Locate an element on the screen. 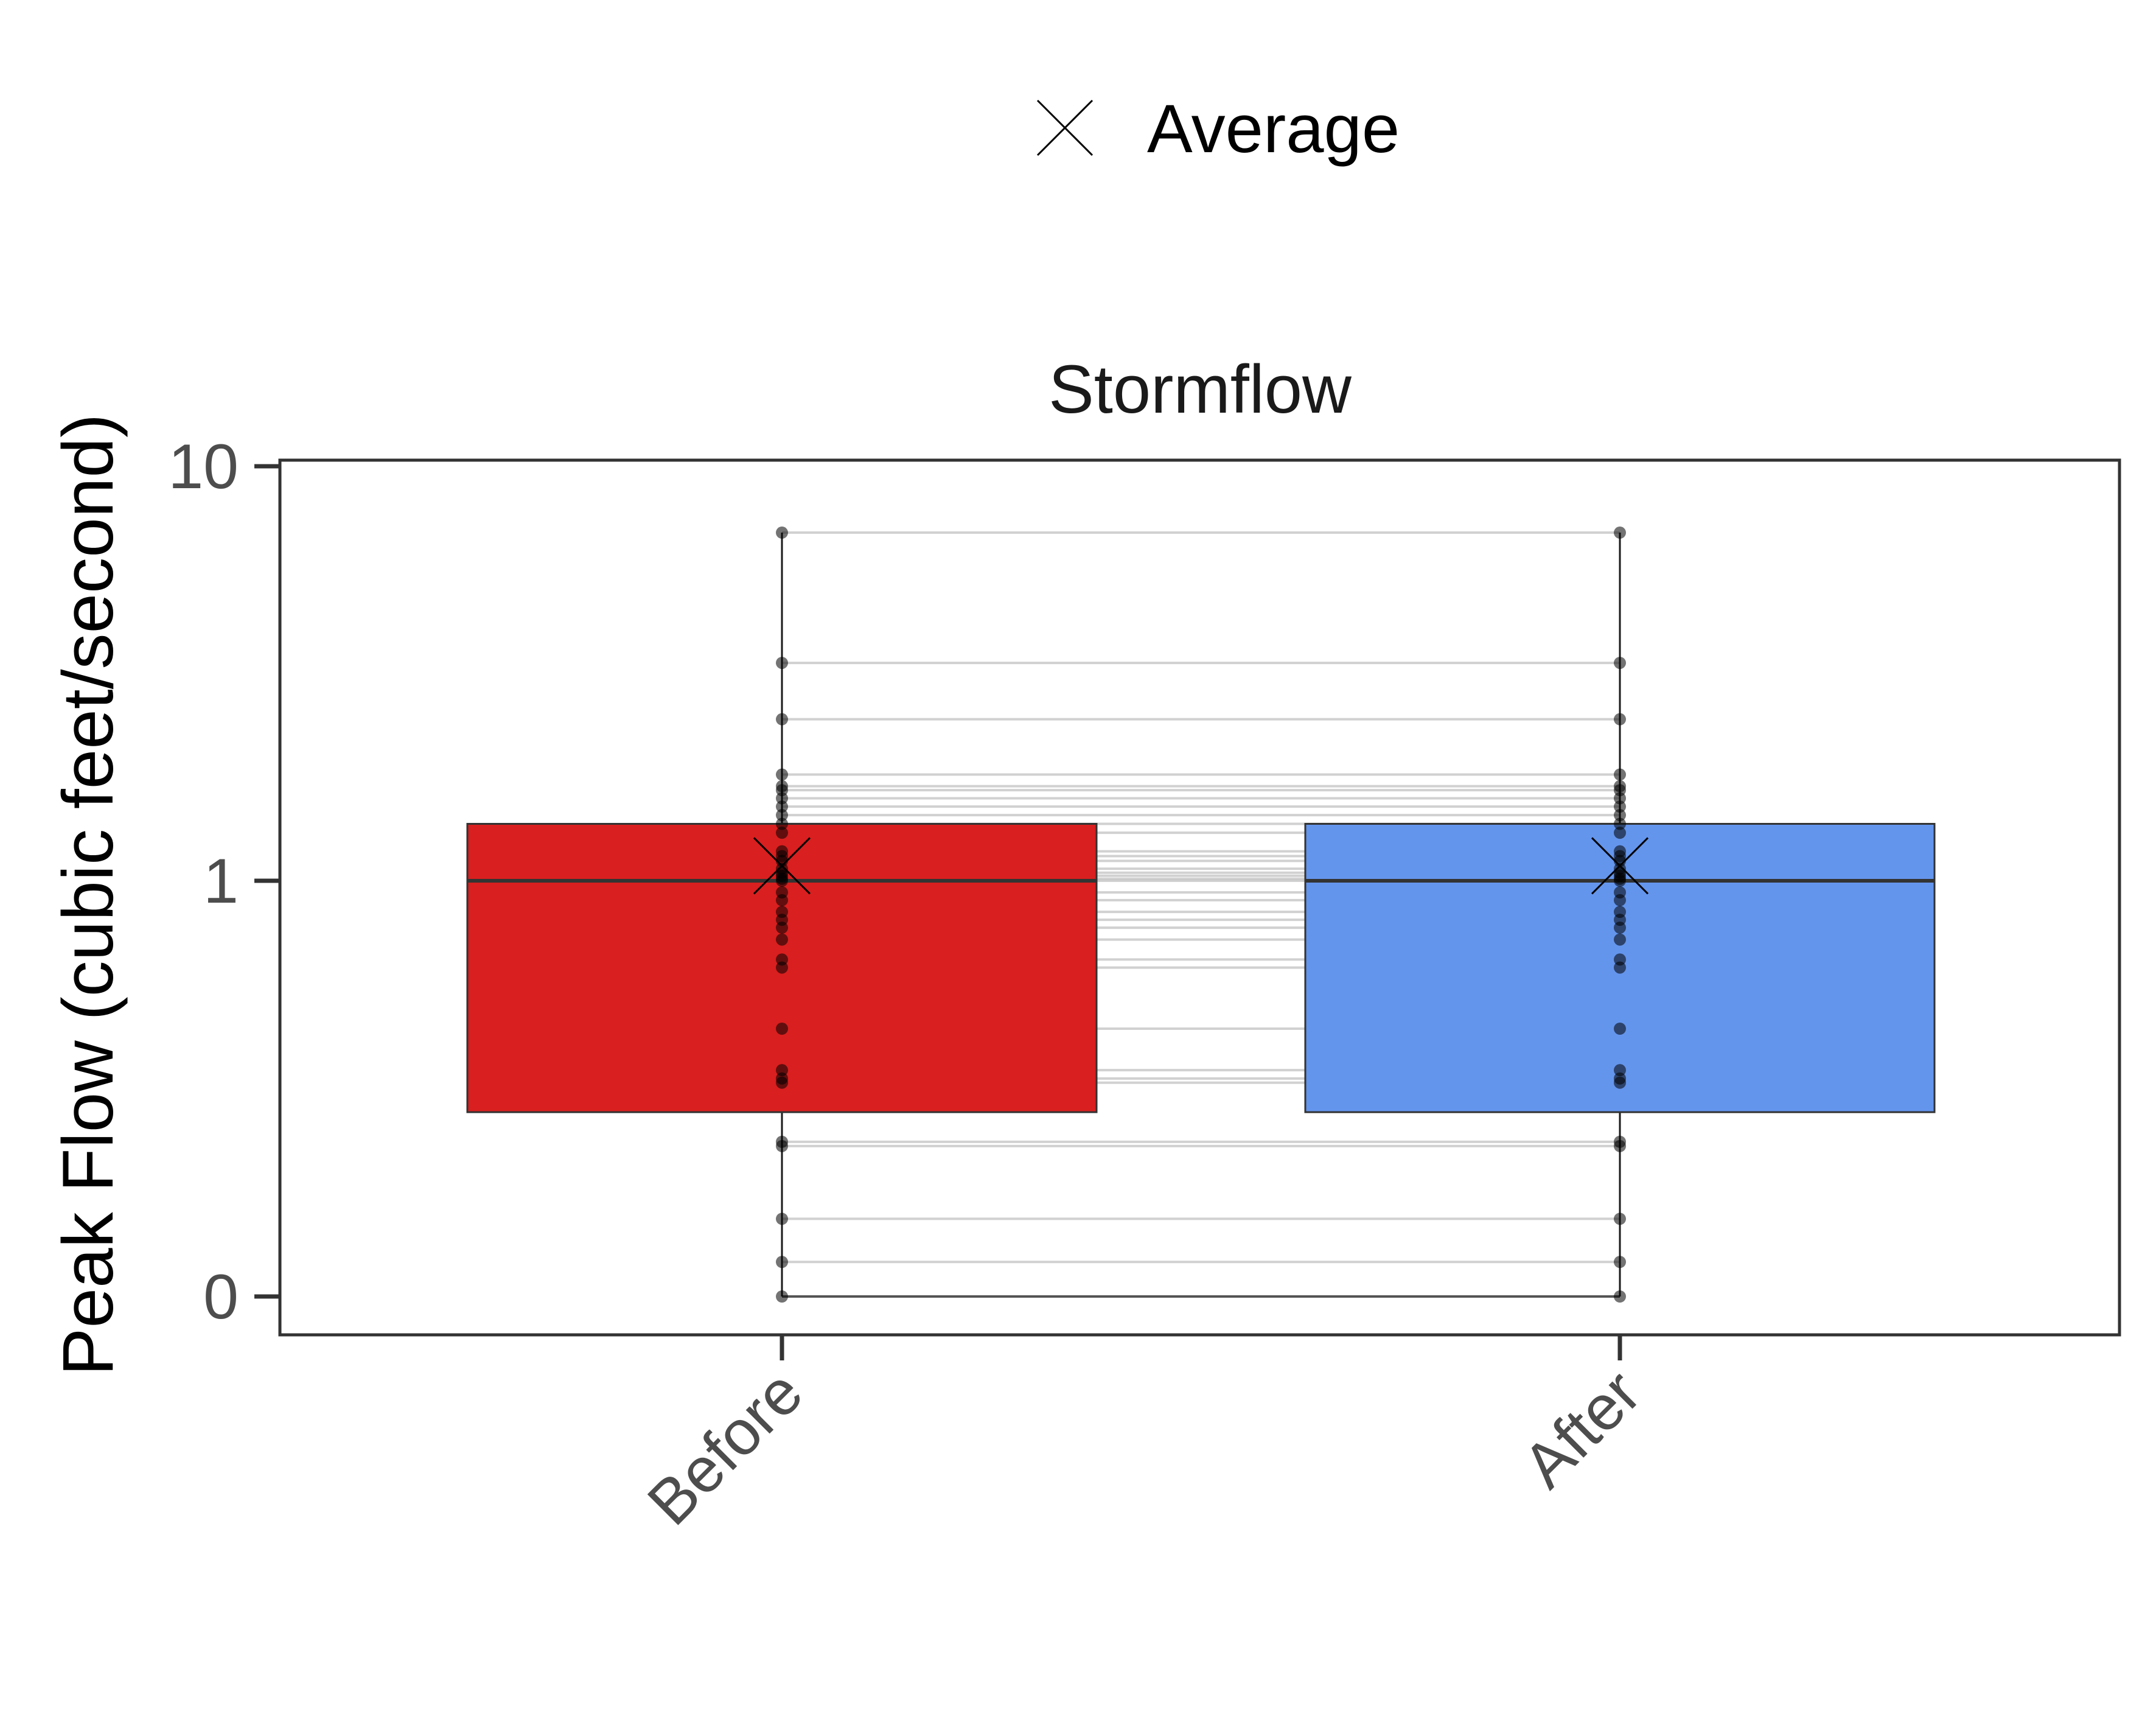  y-tick-label: 0 is located at coordinates (221, 1297).